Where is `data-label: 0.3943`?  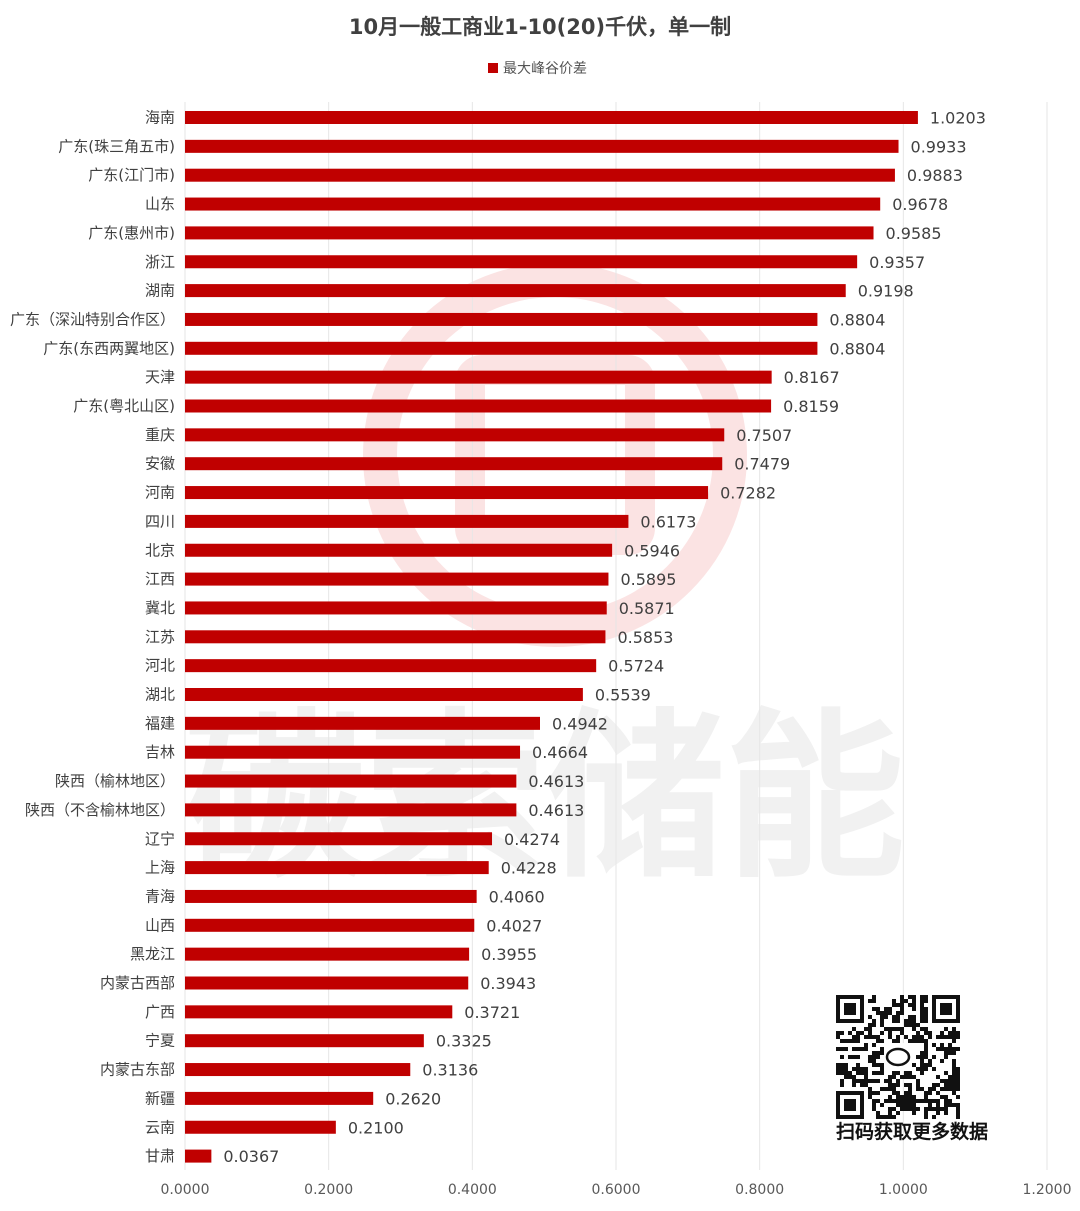 data-label: 0.3943 is located at coordinates (508, 983).